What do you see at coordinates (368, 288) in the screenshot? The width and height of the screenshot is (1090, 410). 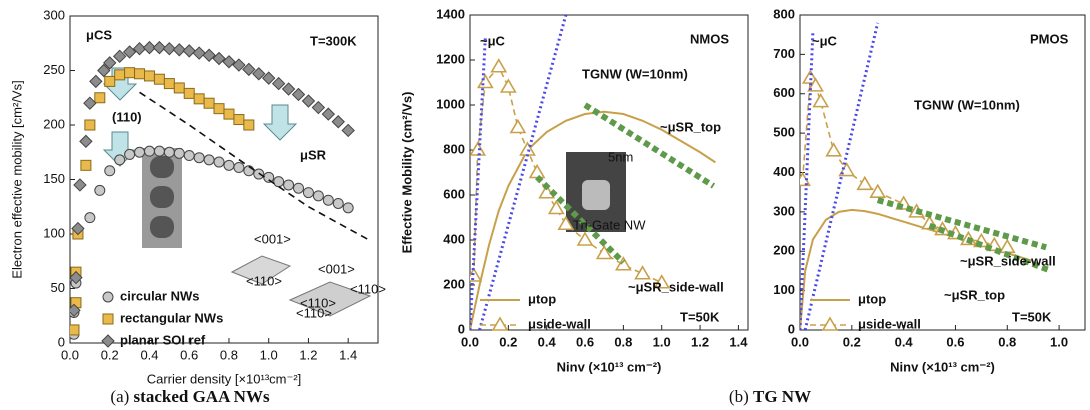 I see `annotation: <110>` at bounding box center [368, 288].